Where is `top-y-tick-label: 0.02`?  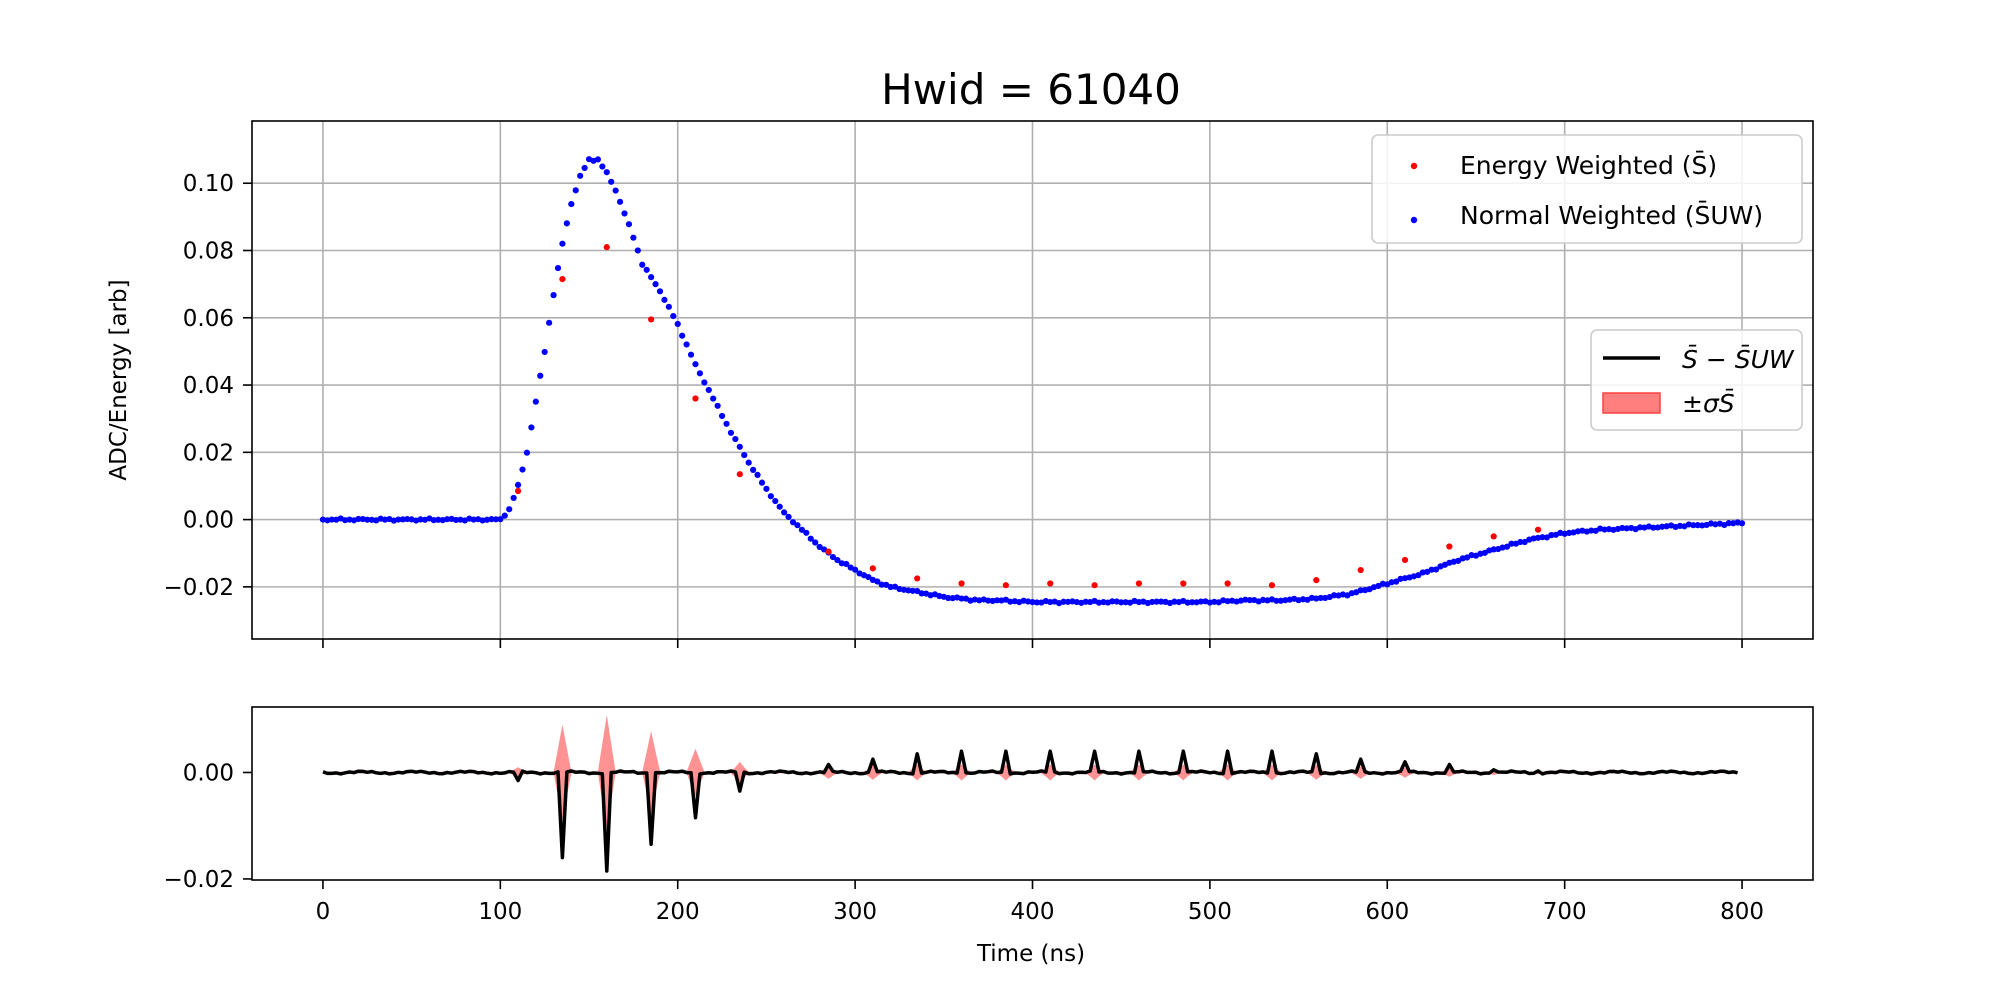
top-y-tick-label: 0.02 is located at coordinates (208, 453).